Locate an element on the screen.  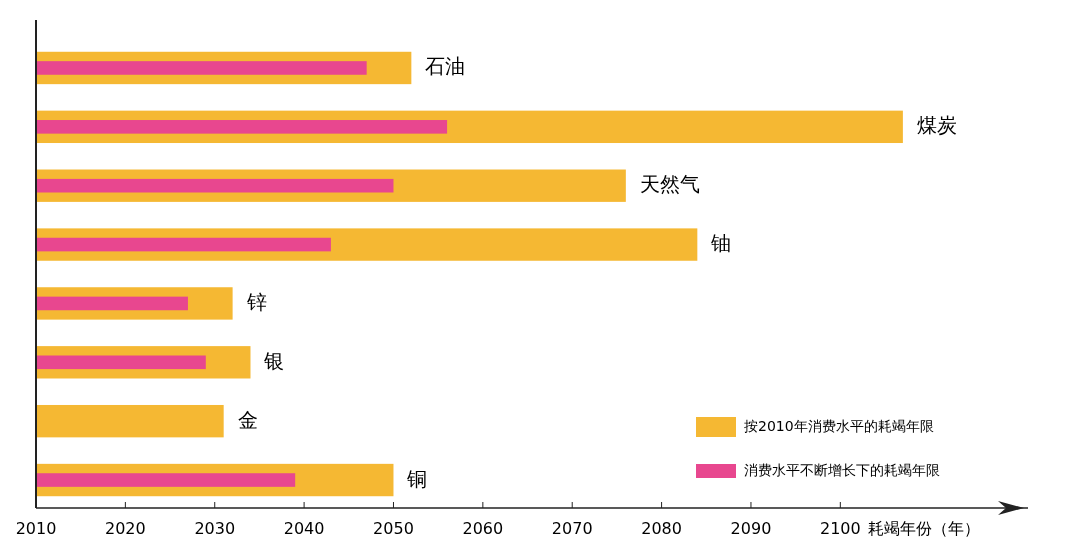
x-tick-label: 2040 is located at coordinates (304, 528).